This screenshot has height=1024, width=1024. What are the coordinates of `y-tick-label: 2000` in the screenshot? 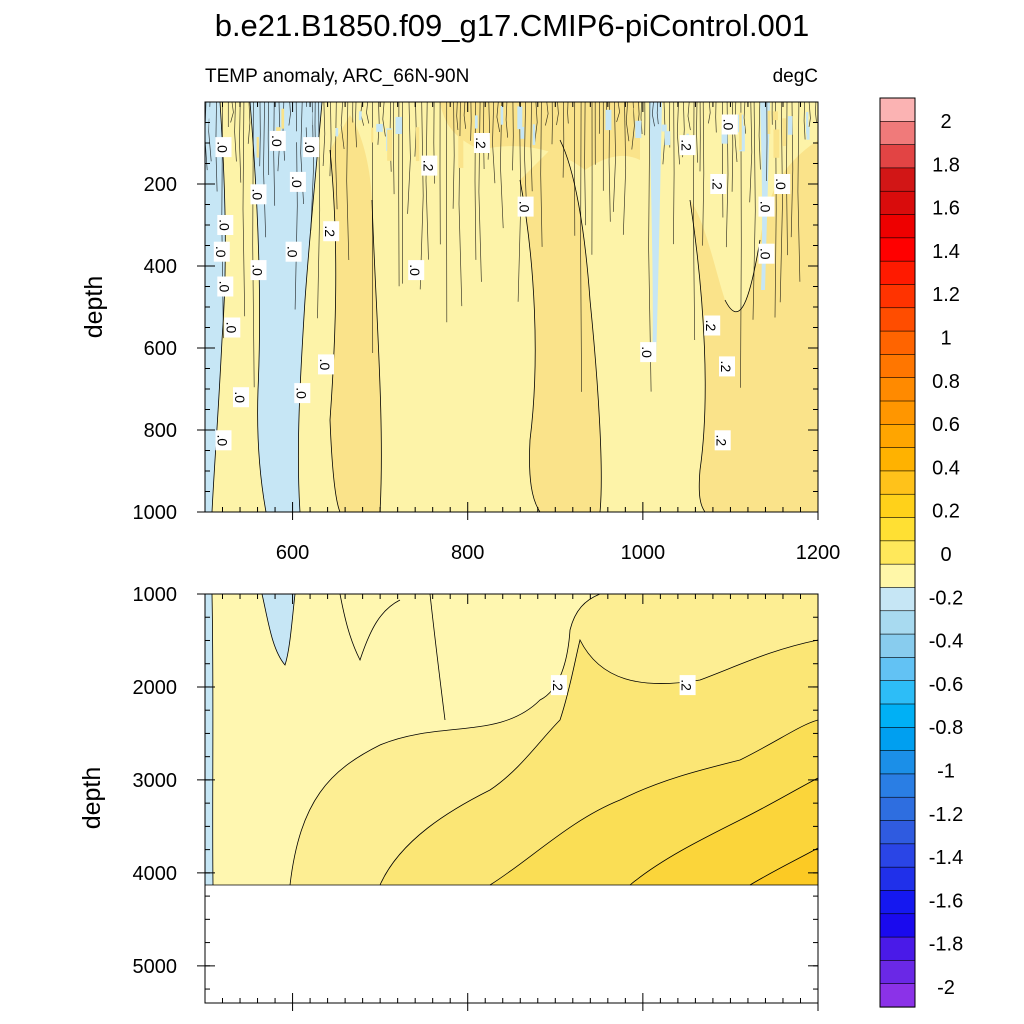 It's located at (155, 688).